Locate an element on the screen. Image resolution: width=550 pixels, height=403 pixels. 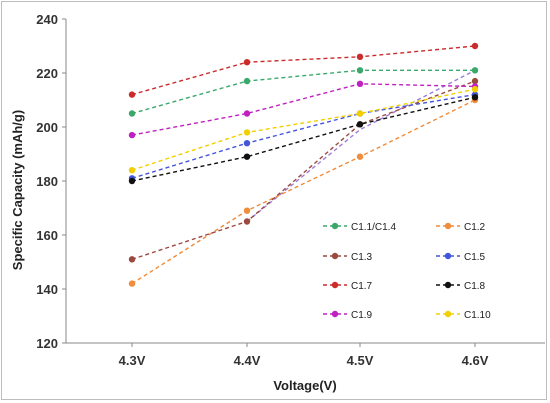
legend-item: C1.2 is located at coordinates (461, 227).